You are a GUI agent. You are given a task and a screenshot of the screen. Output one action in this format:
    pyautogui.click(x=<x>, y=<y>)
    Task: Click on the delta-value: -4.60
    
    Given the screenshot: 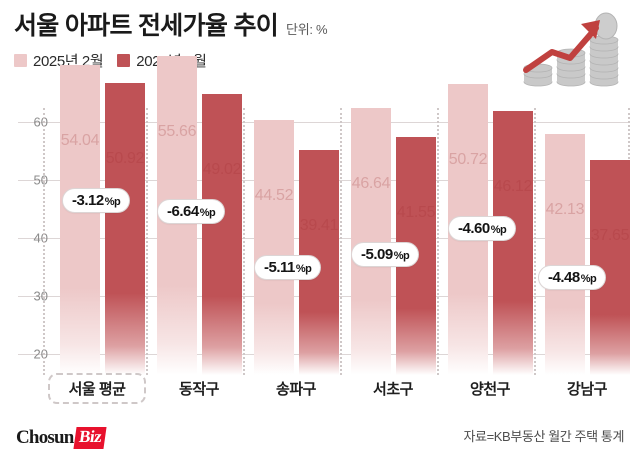 What is the action you would take?
    pyautogui.click(x=474, y=228)
    